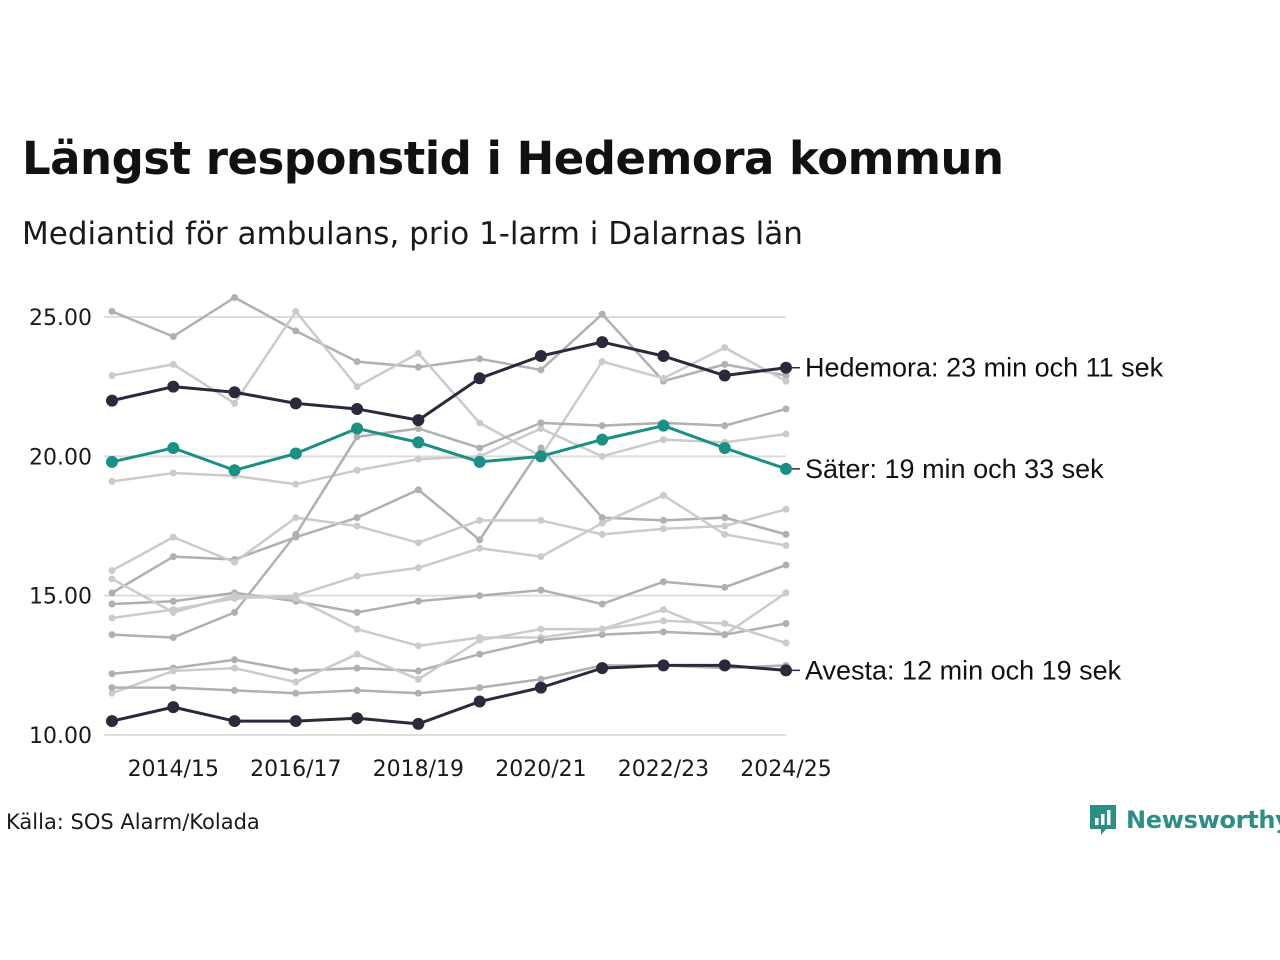 The image size is (1280, 960). Describe the element at coordinates (663, 769) in the screenshot. I see `x-tick-label: 2022/23` at that location.